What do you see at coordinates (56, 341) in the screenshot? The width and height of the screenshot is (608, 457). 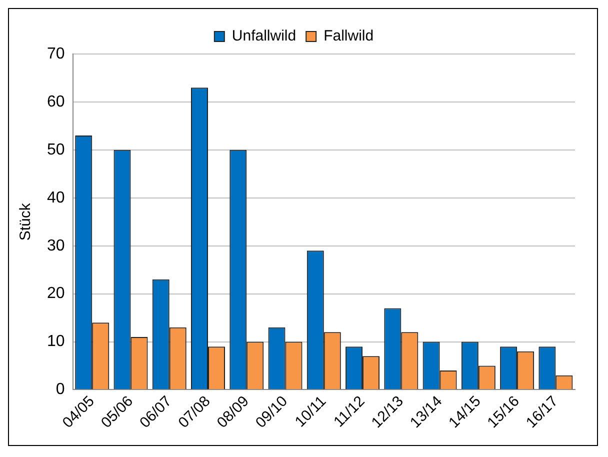 I see `y-tick-label: 10` at bounding box center [56, 341].